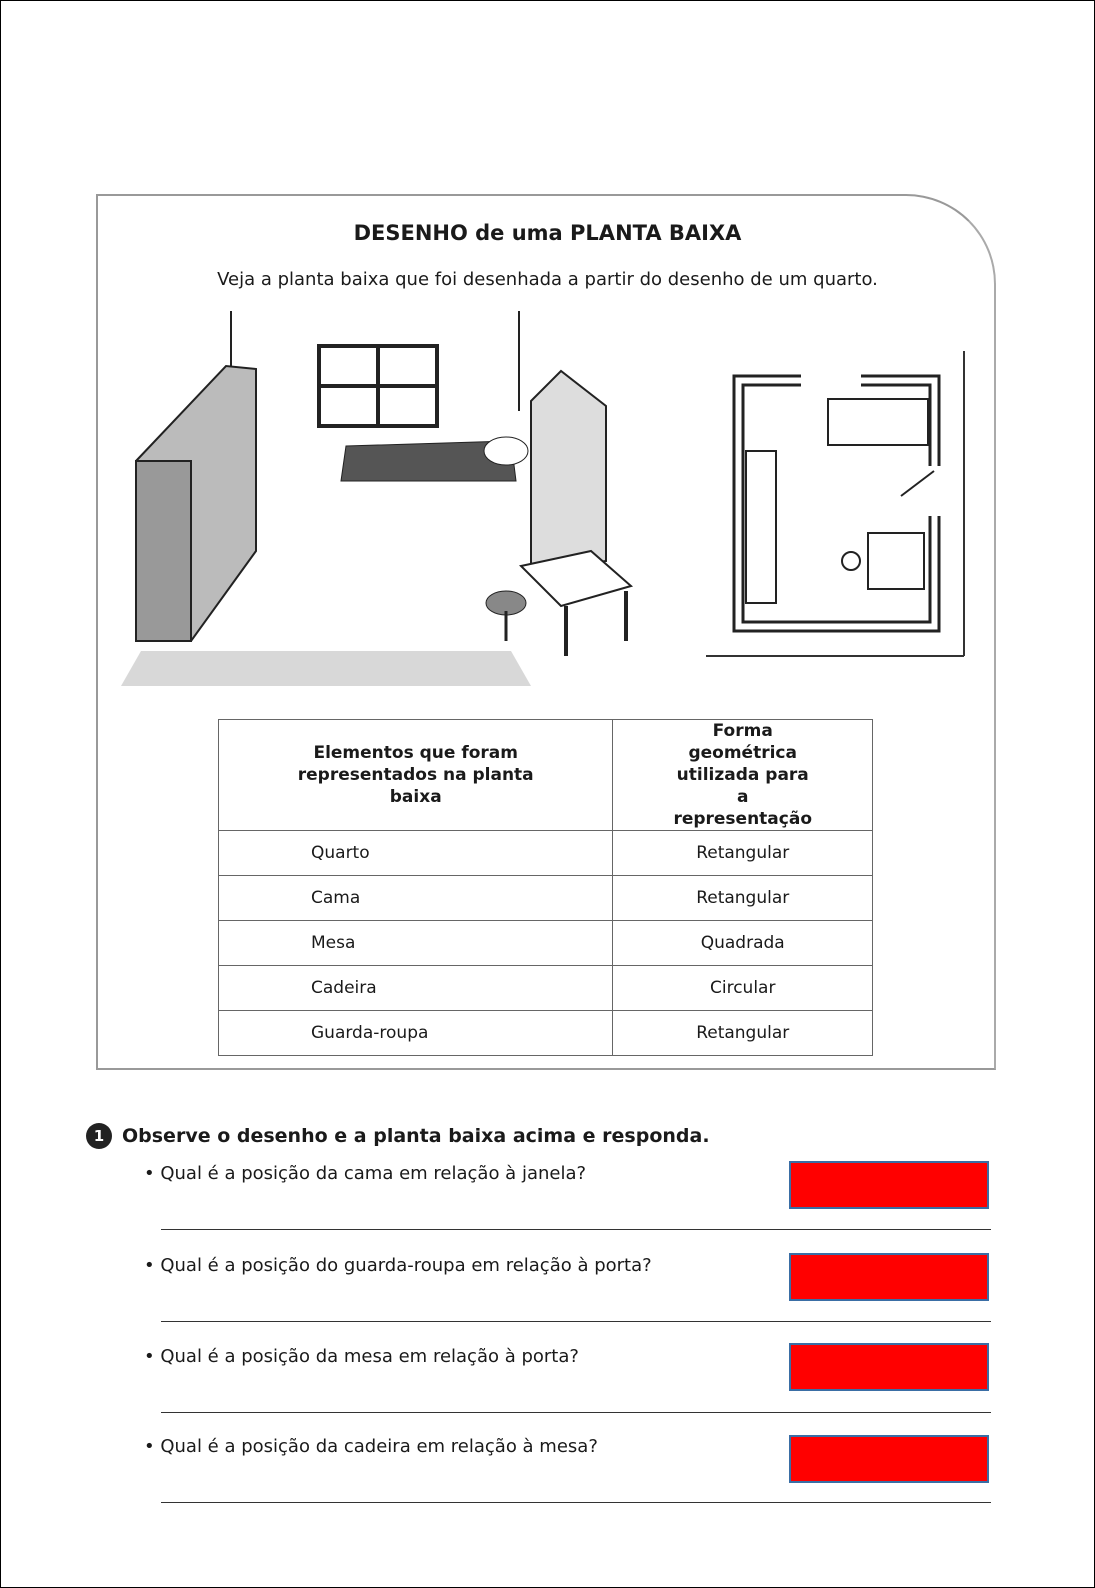  I want to click on page-title: DESENHO de uma PLANTA BAIXA, so click(547, 233).